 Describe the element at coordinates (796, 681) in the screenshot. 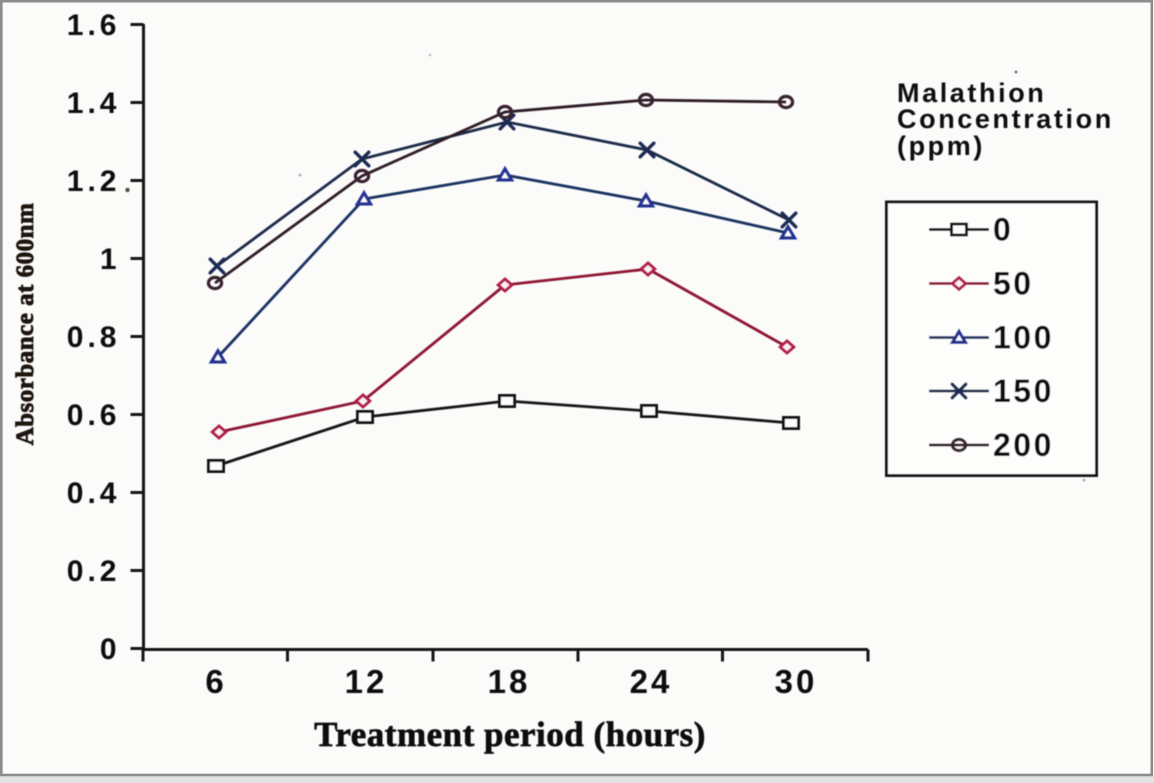

I see `svg-text: 30` at that location.